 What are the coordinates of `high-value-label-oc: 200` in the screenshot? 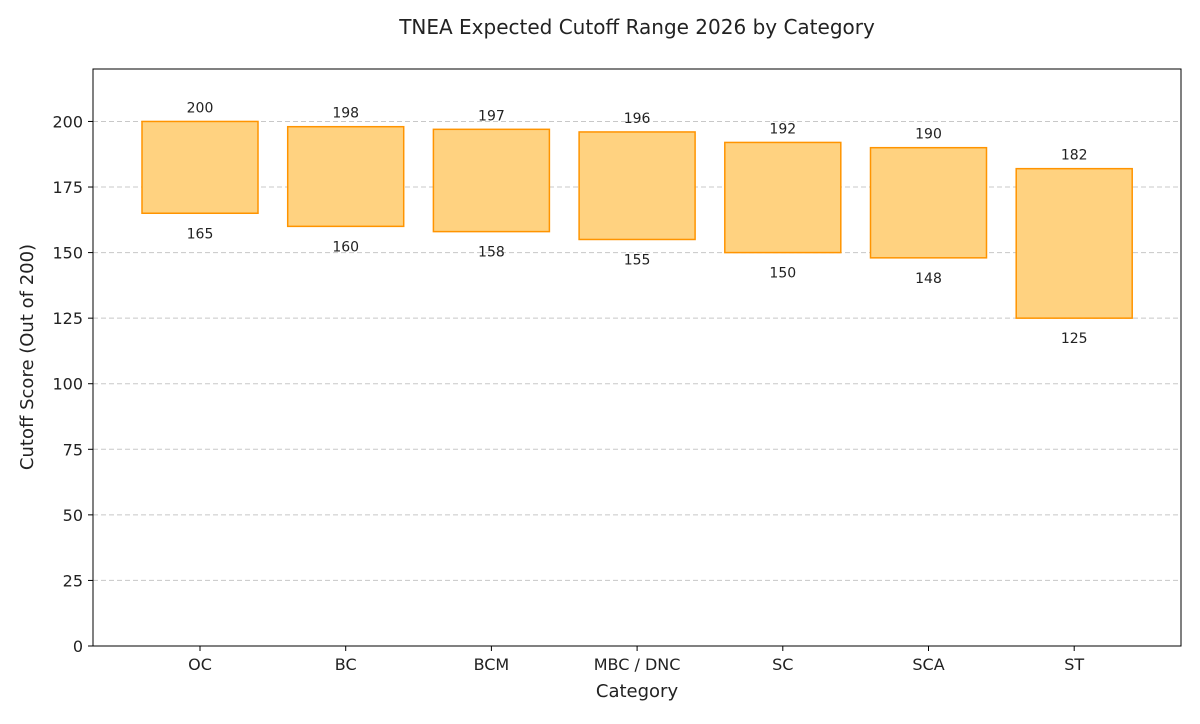 It's located at (200, 108).